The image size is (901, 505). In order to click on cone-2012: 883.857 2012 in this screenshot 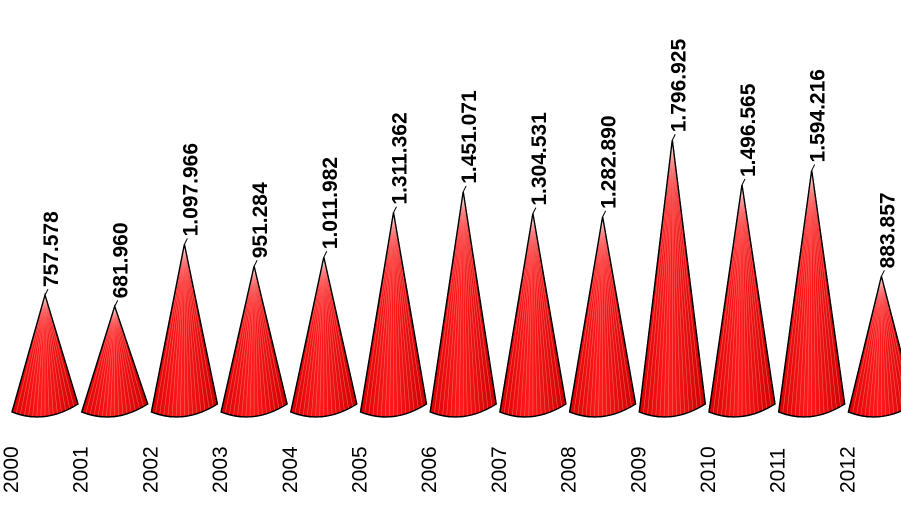, I will do `click(868, 342)`.